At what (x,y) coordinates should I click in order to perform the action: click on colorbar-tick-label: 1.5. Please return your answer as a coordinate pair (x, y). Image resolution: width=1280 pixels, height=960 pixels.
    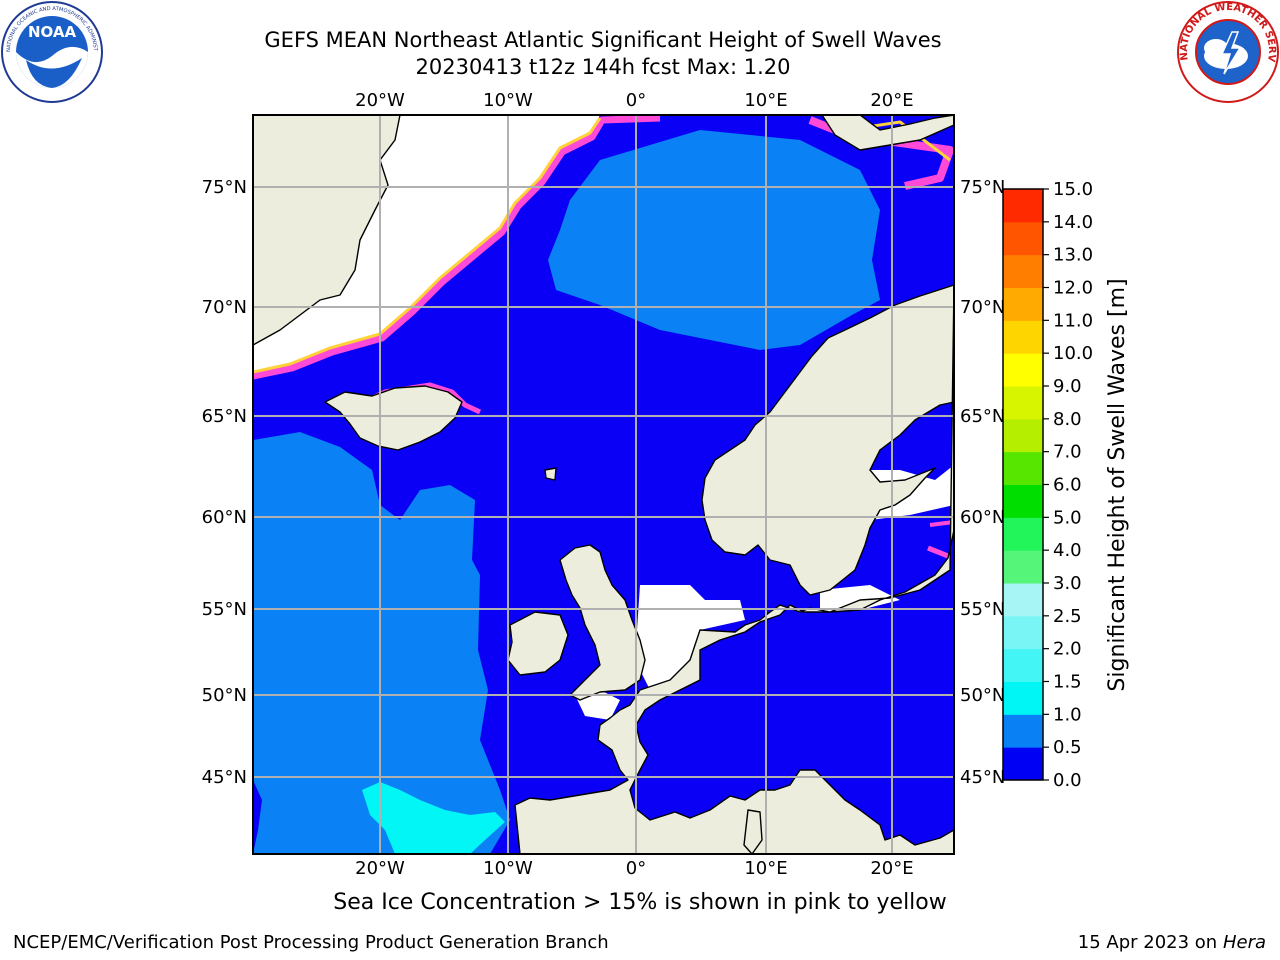
    Looking at the image, I should click on (1067, 682).